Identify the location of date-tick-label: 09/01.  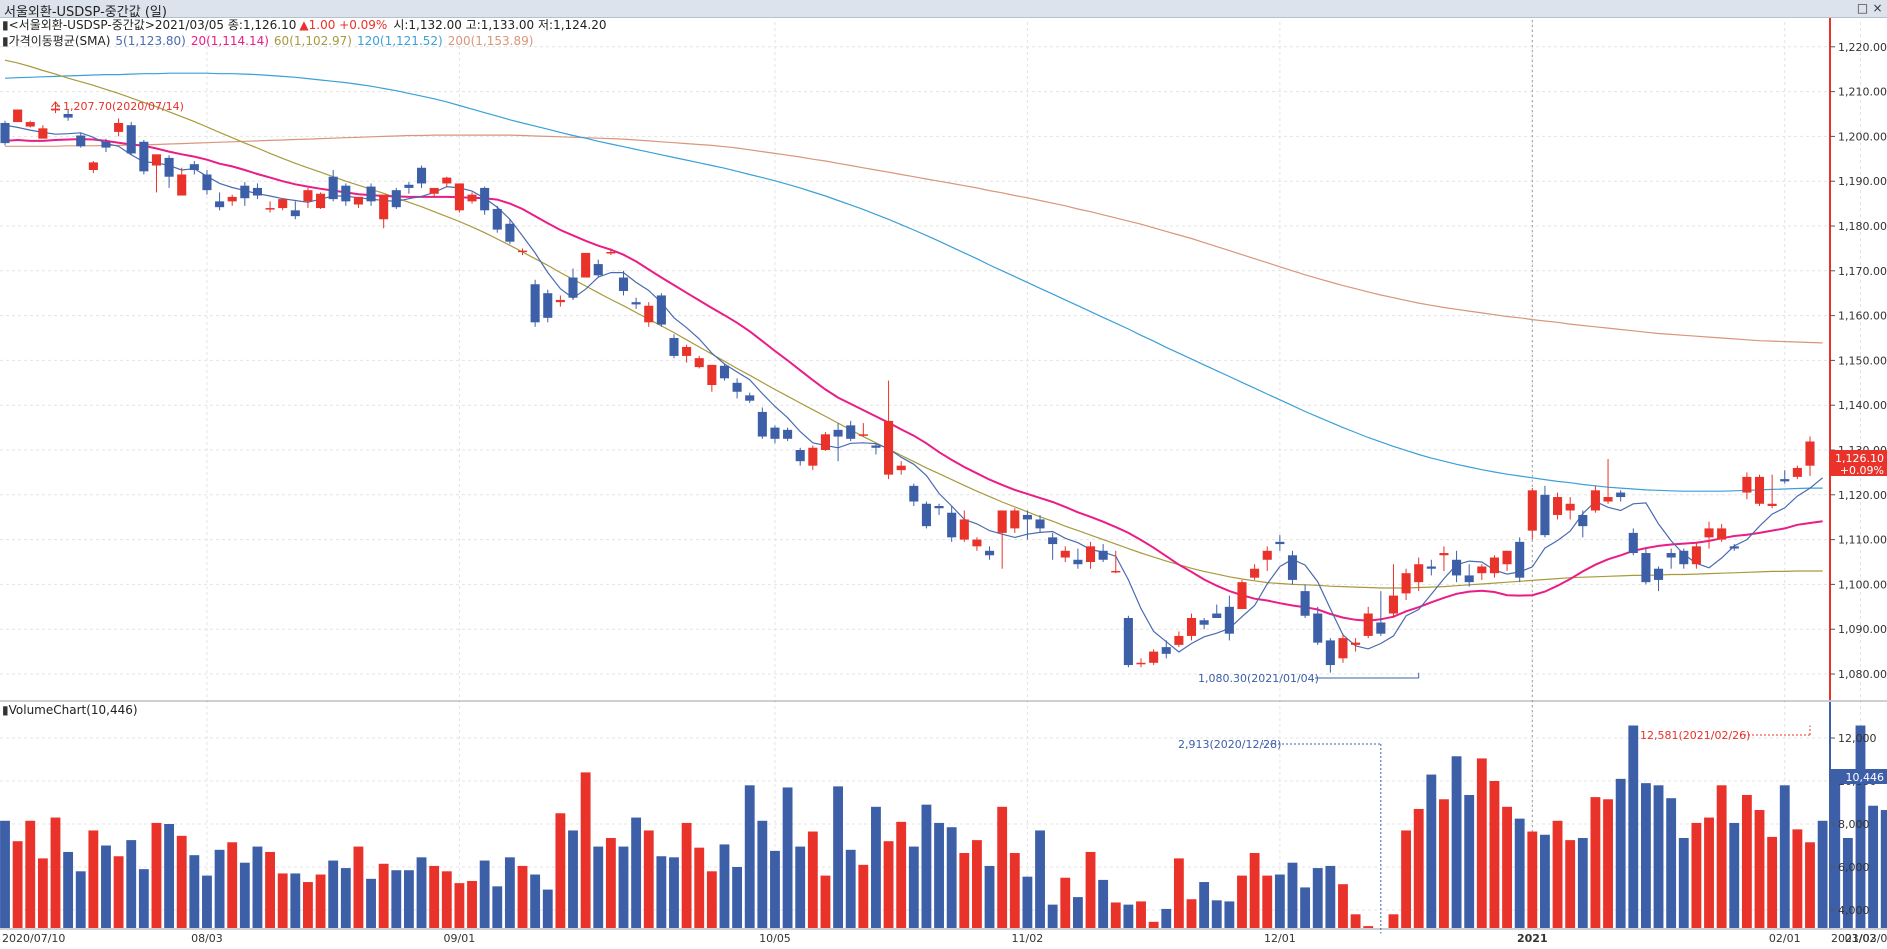
(460, 938).